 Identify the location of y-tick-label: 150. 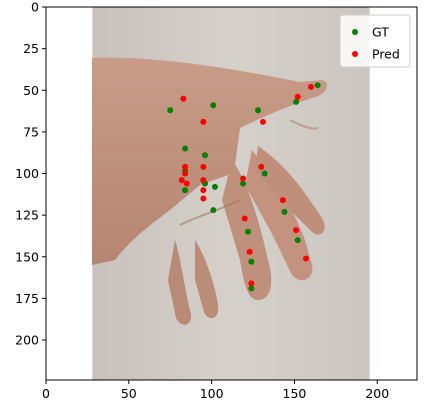
(27, 256).